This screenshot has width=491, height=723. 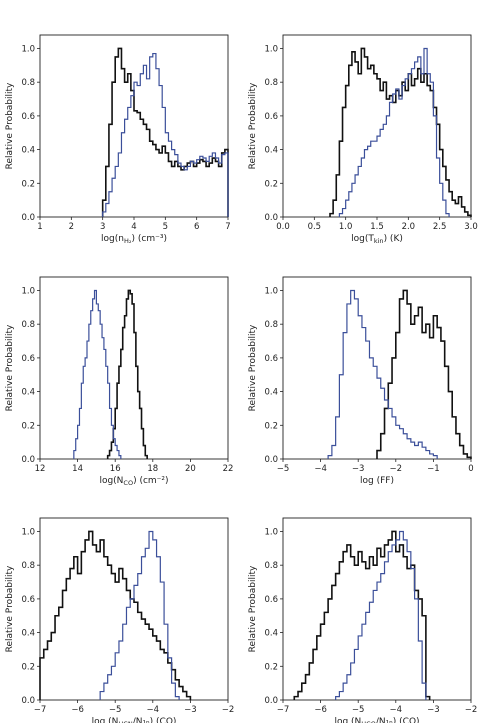 I want to click on x-tick-label: 2.5, so click(x=440, y=227).